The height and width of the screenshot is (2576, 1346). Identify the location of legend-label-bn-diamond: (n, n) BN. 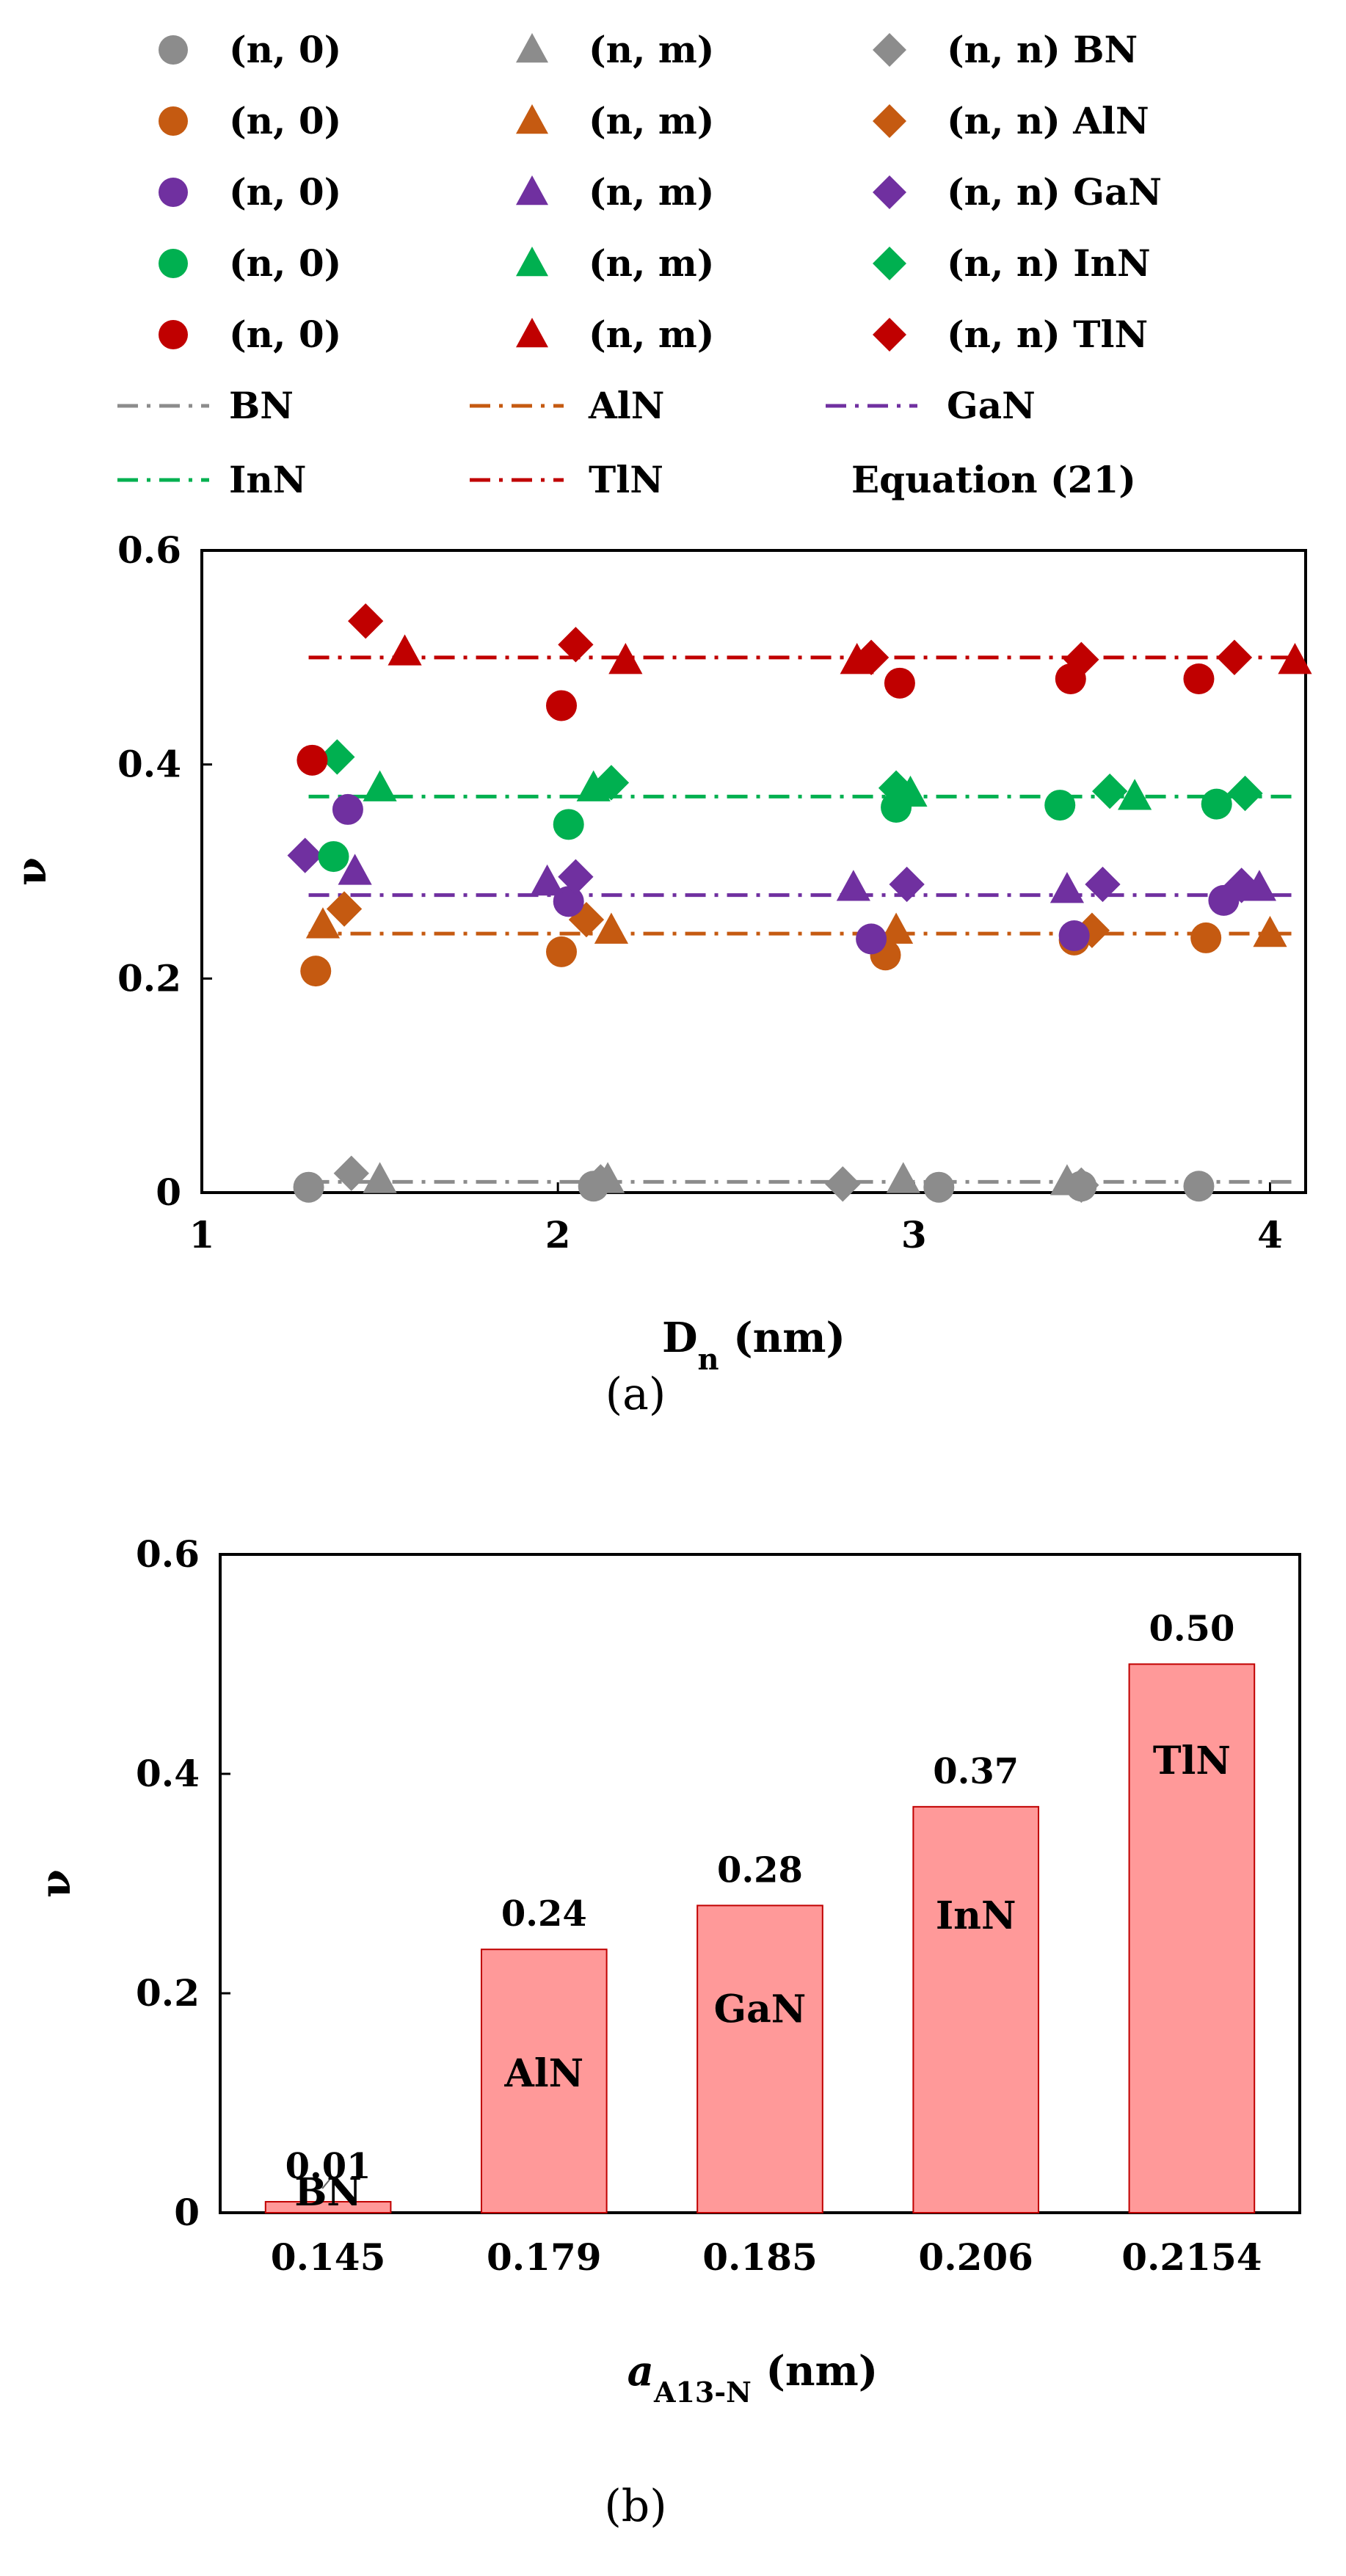
(1042, 49).